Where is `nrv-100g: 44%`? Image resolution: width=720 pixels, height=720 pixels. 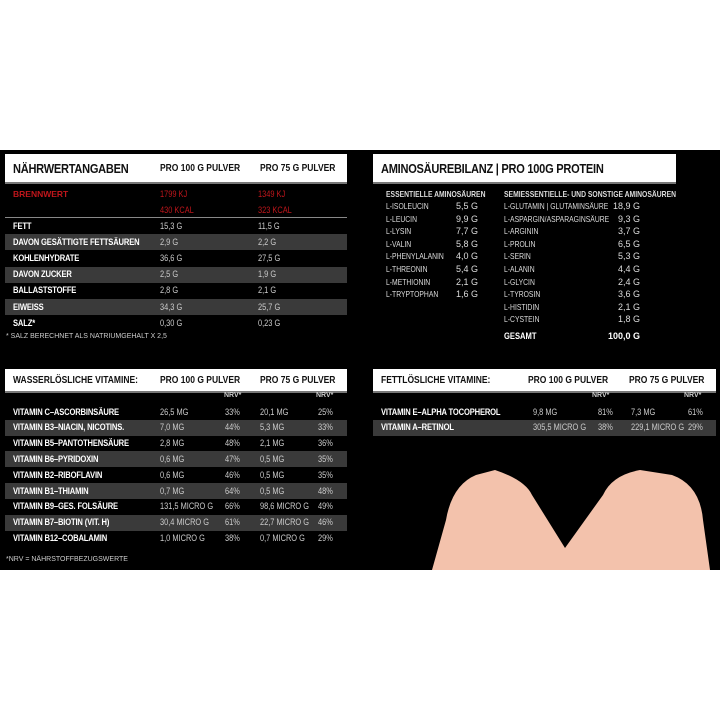
nrv-100g: 44% is located at coordinates (232, 428).